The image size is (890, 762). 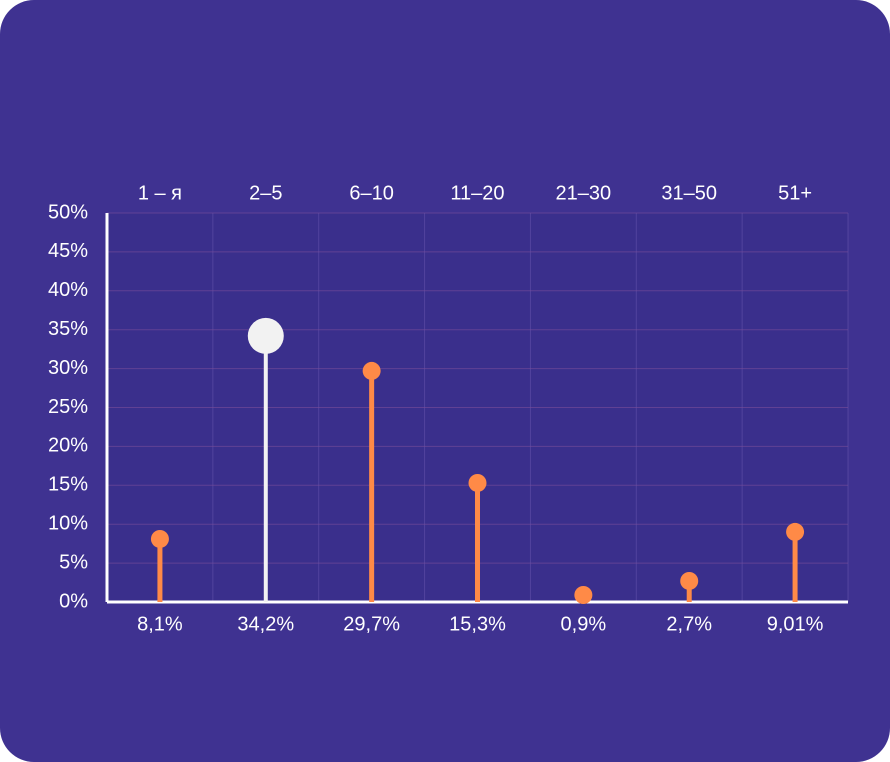 I want to click on value-label: 9,01%, so click(x=795, y=624).